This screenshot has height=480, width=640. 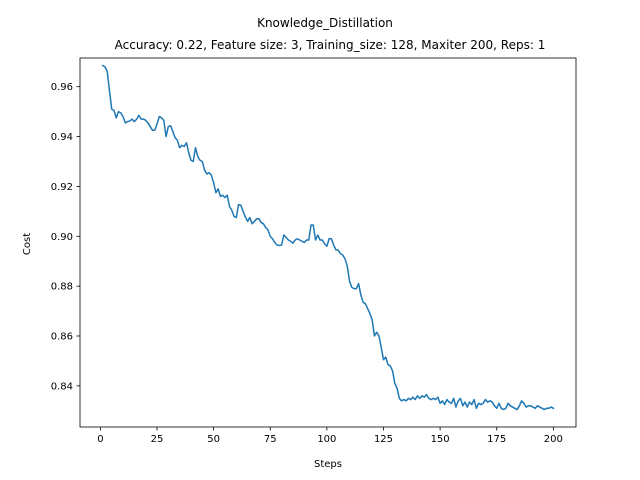 I want to click on x-tick-label: 0, so click(x=100, y=439).